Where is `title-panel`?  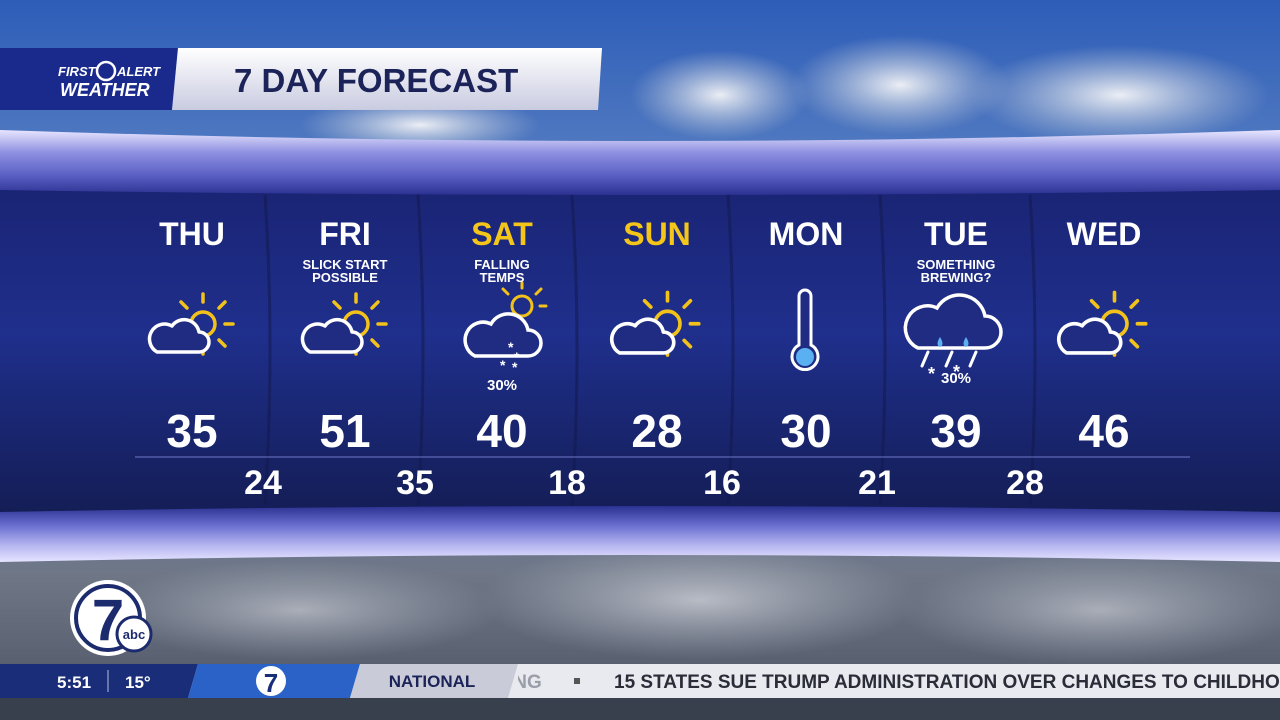
title-panel is located at coordinates (387, 79).